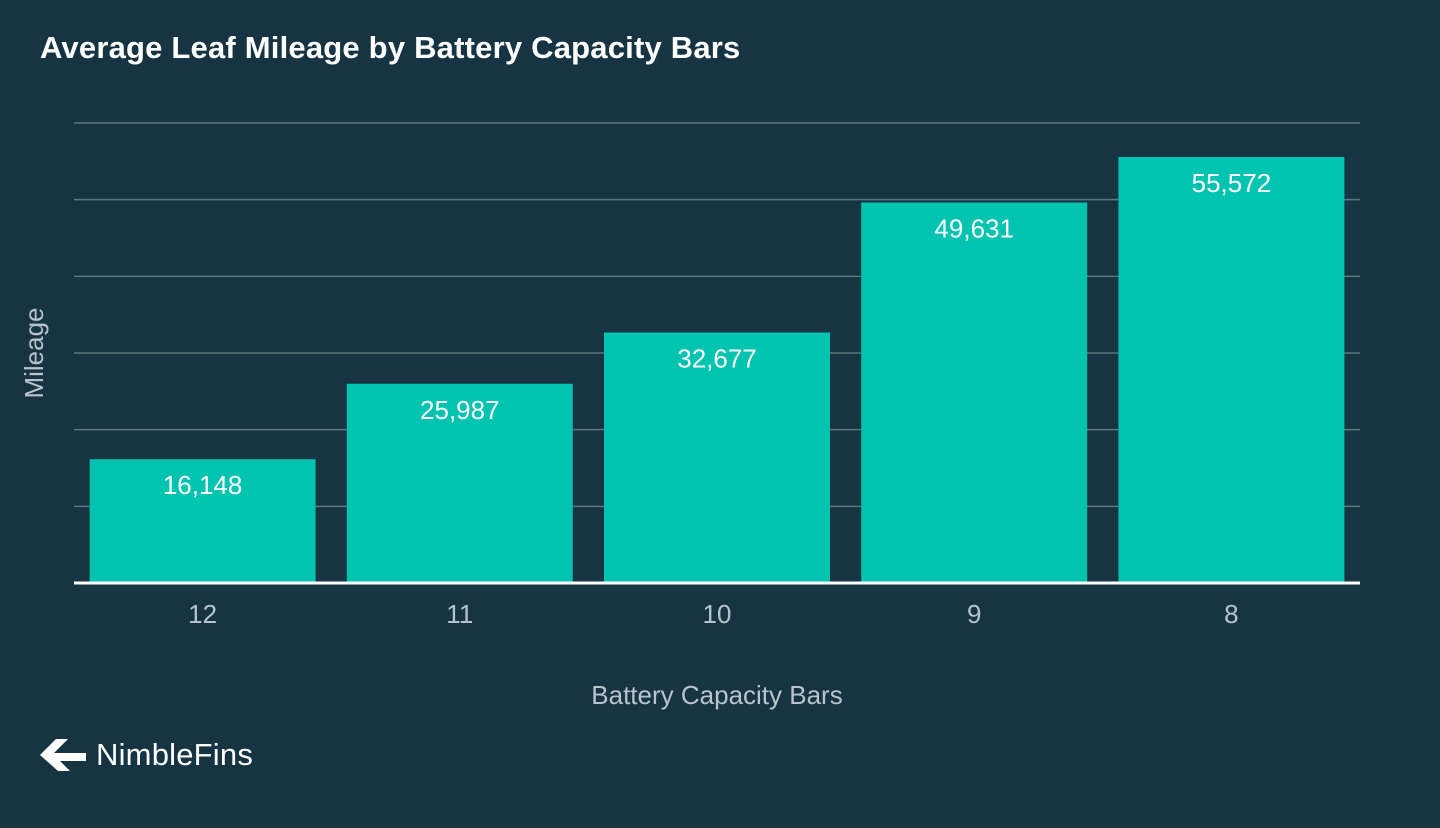  I want to click on x-tick-label: 10, so click(717, 614).